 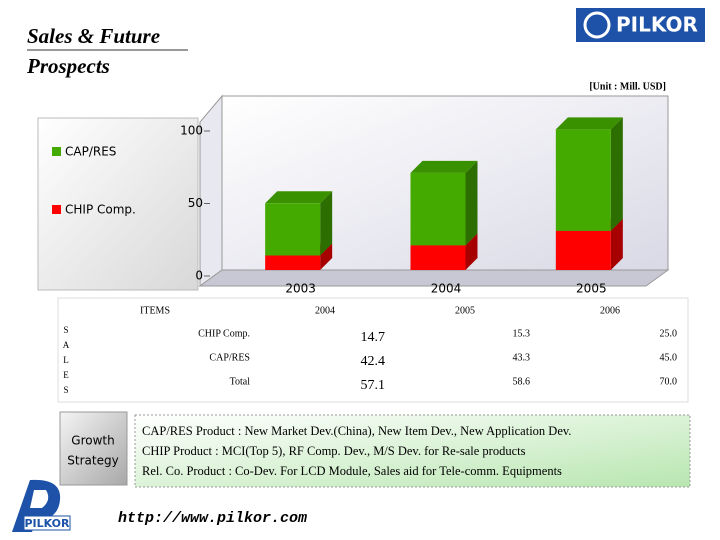 I want to click on table-cell: 42.4, so click(x=373, y=361).